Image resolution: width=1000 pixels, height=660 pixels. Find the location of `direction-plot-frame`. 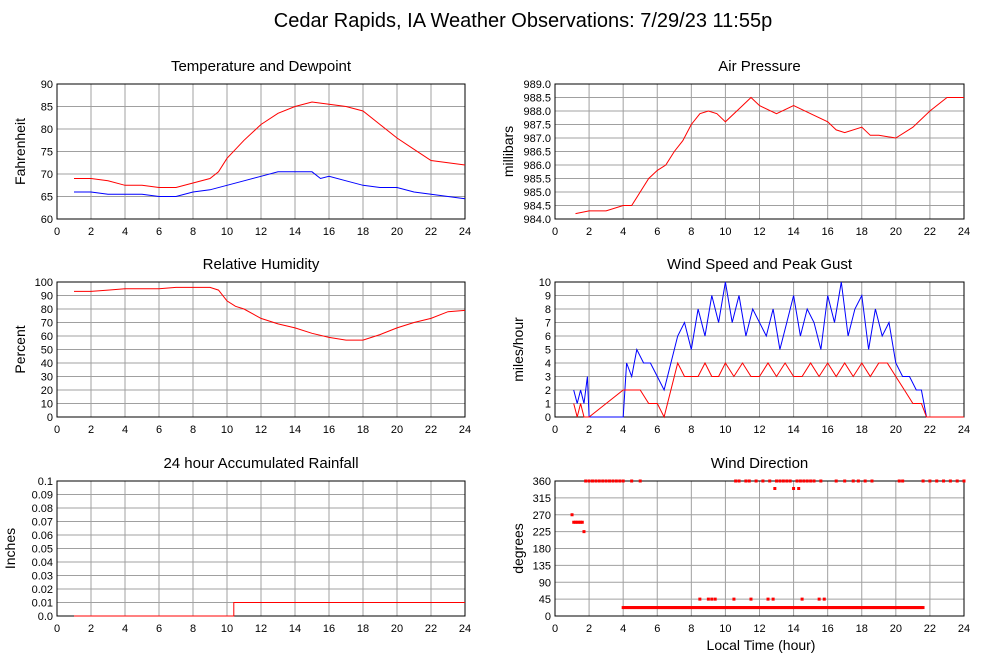

direction-plot-frame is located at coordinates (759, 548).